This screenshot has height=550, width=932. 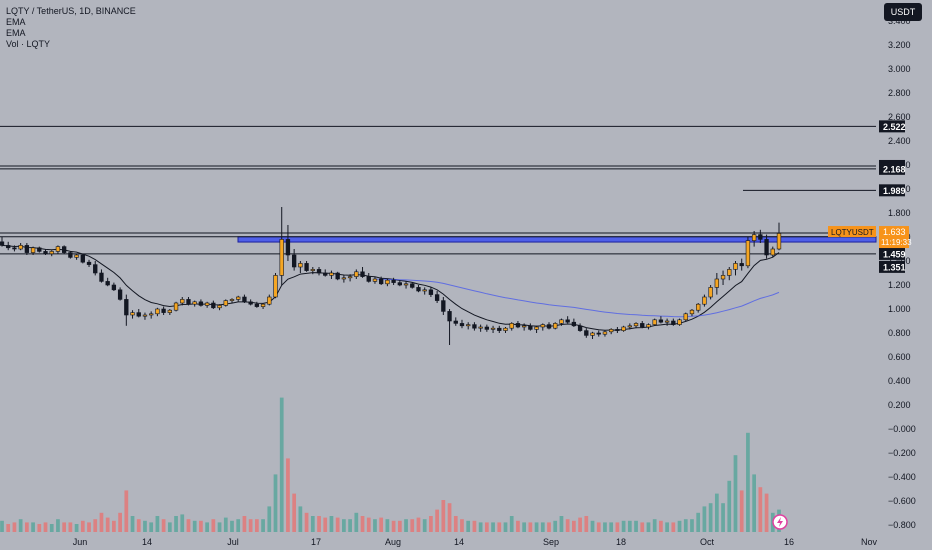 What do you see at coordinates (902, 477) in the screenshot?
I see `y-tick-label: −0.400` at bounding box center [902, 477].